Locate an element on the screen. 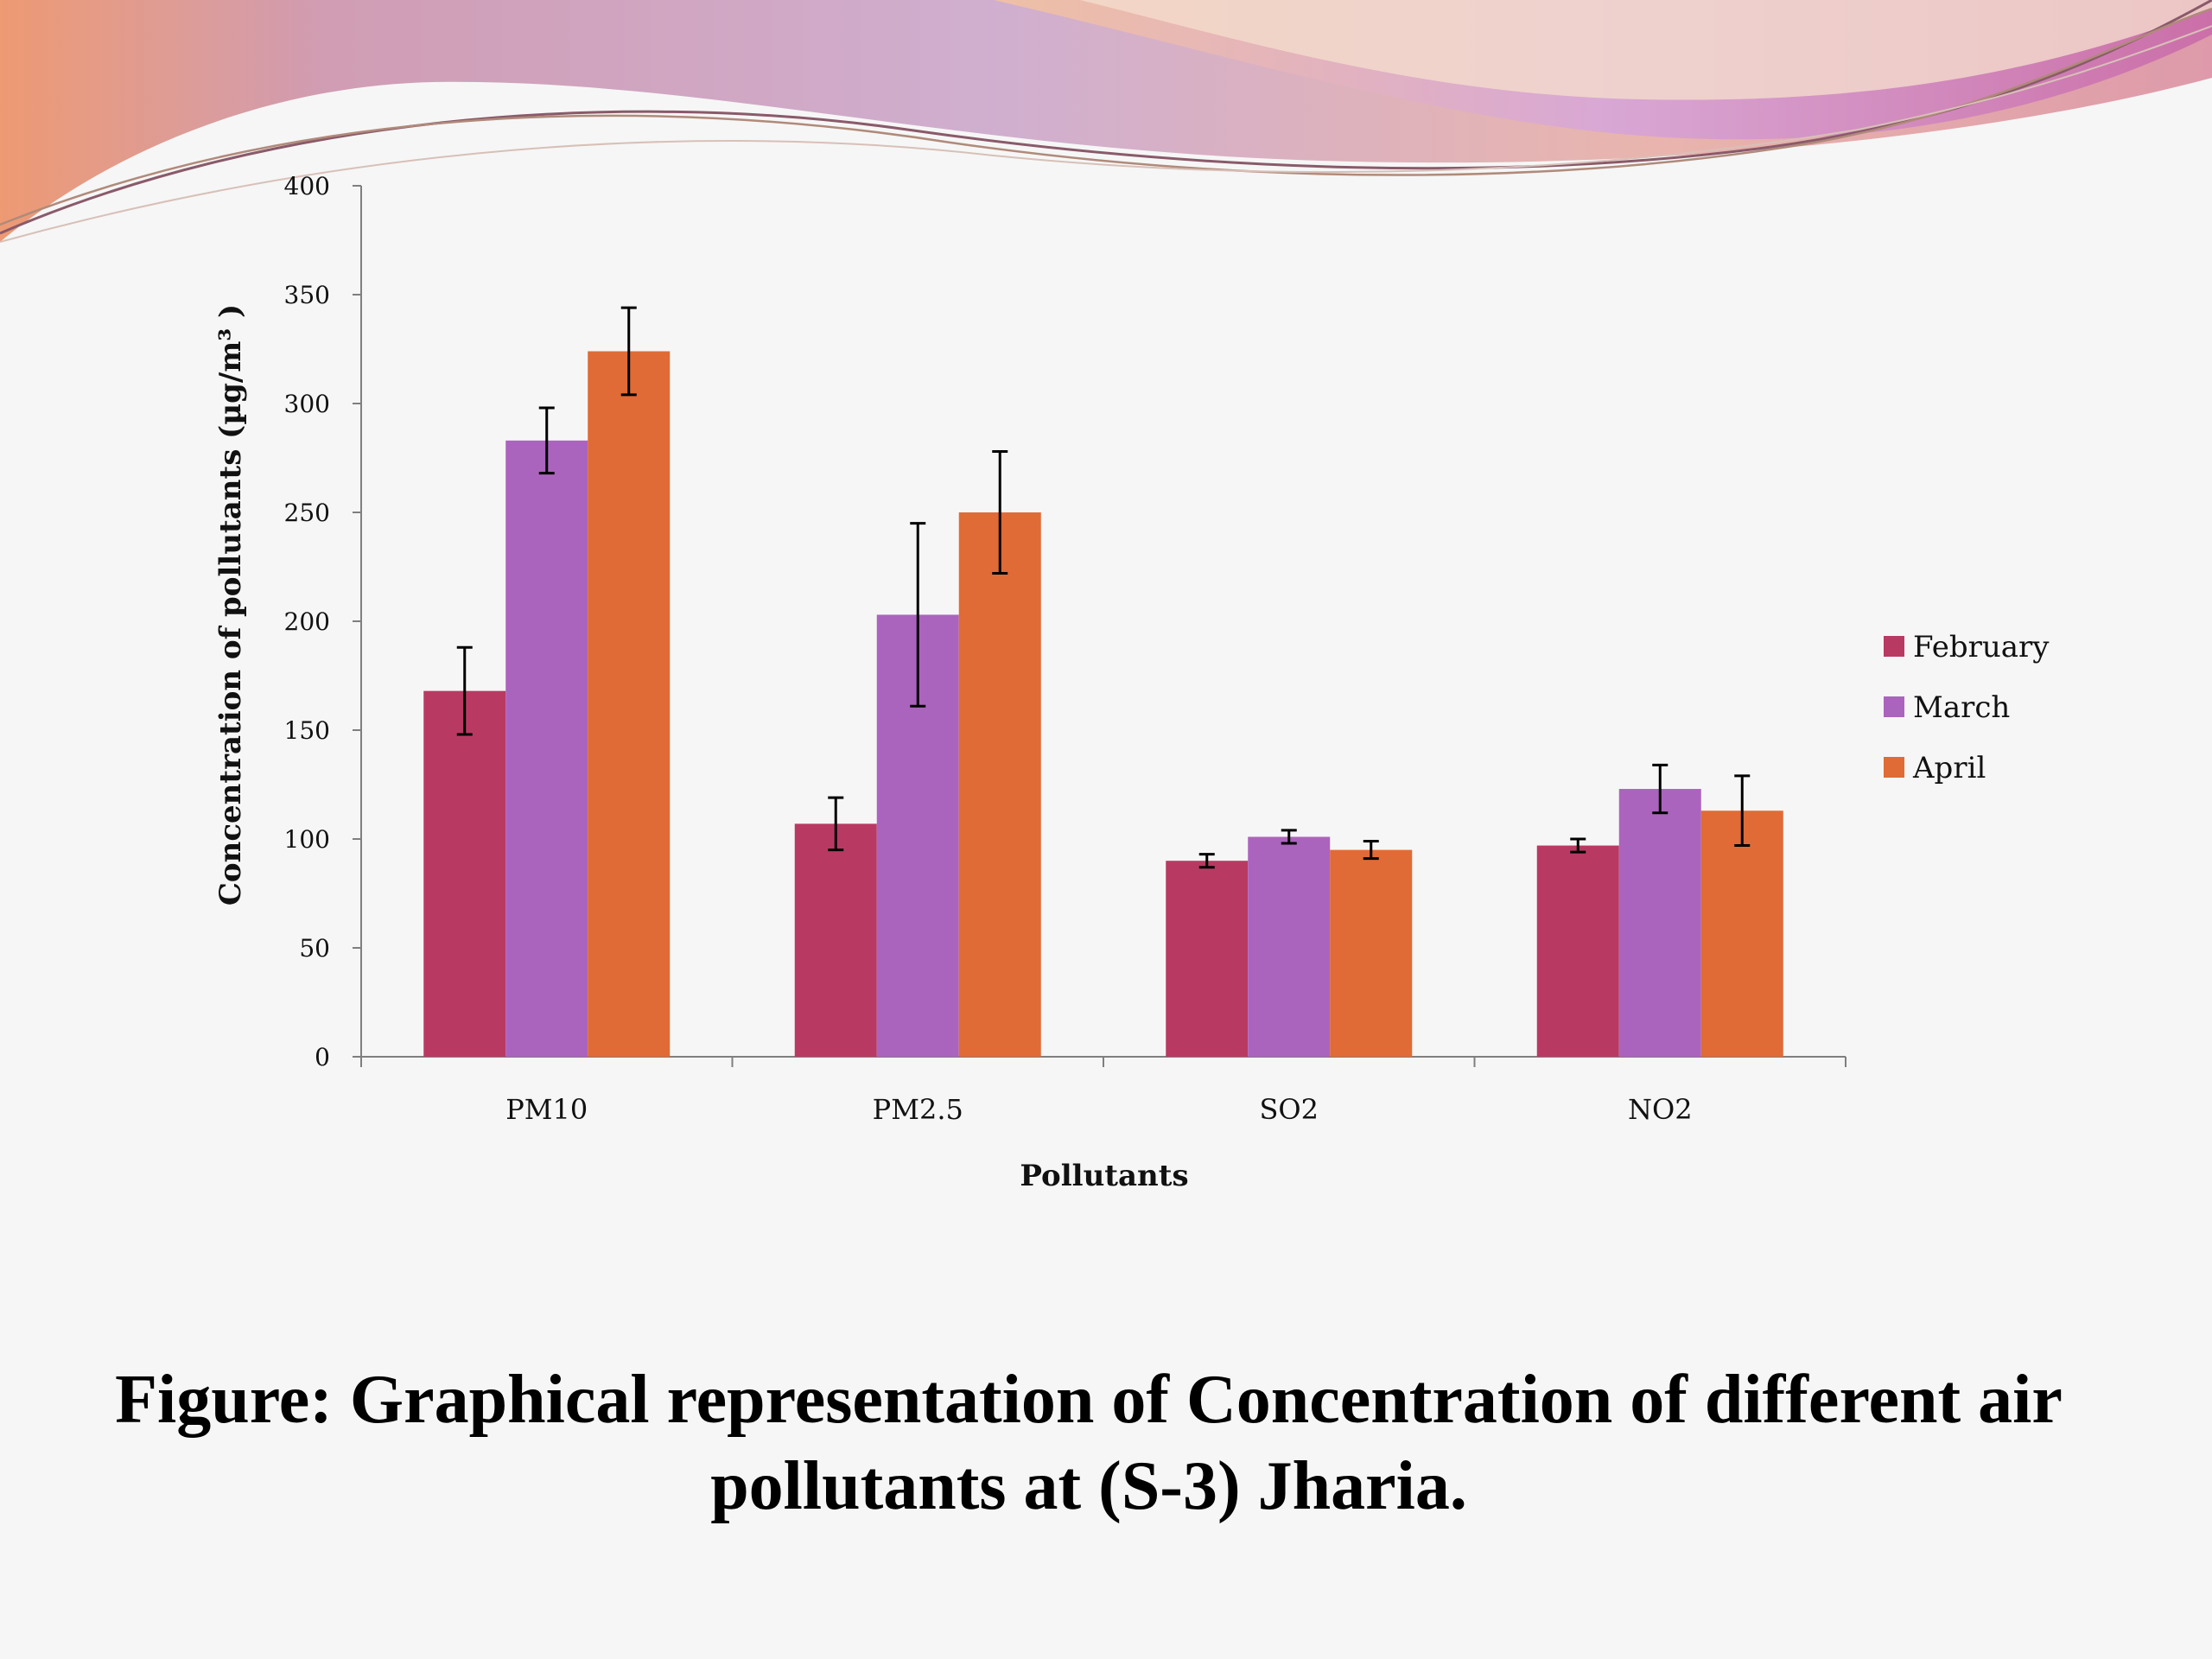  legend-label: February is located at coordinates (1981, 647).